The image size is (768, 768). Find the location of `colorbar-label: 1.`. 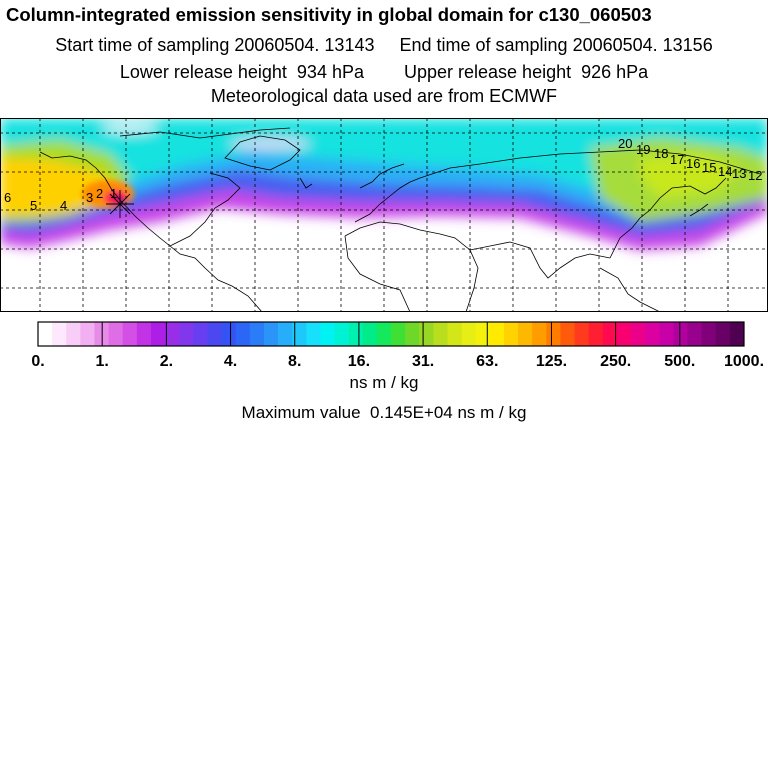

colorbar-label: 1. is located at coordinates (102, 361).